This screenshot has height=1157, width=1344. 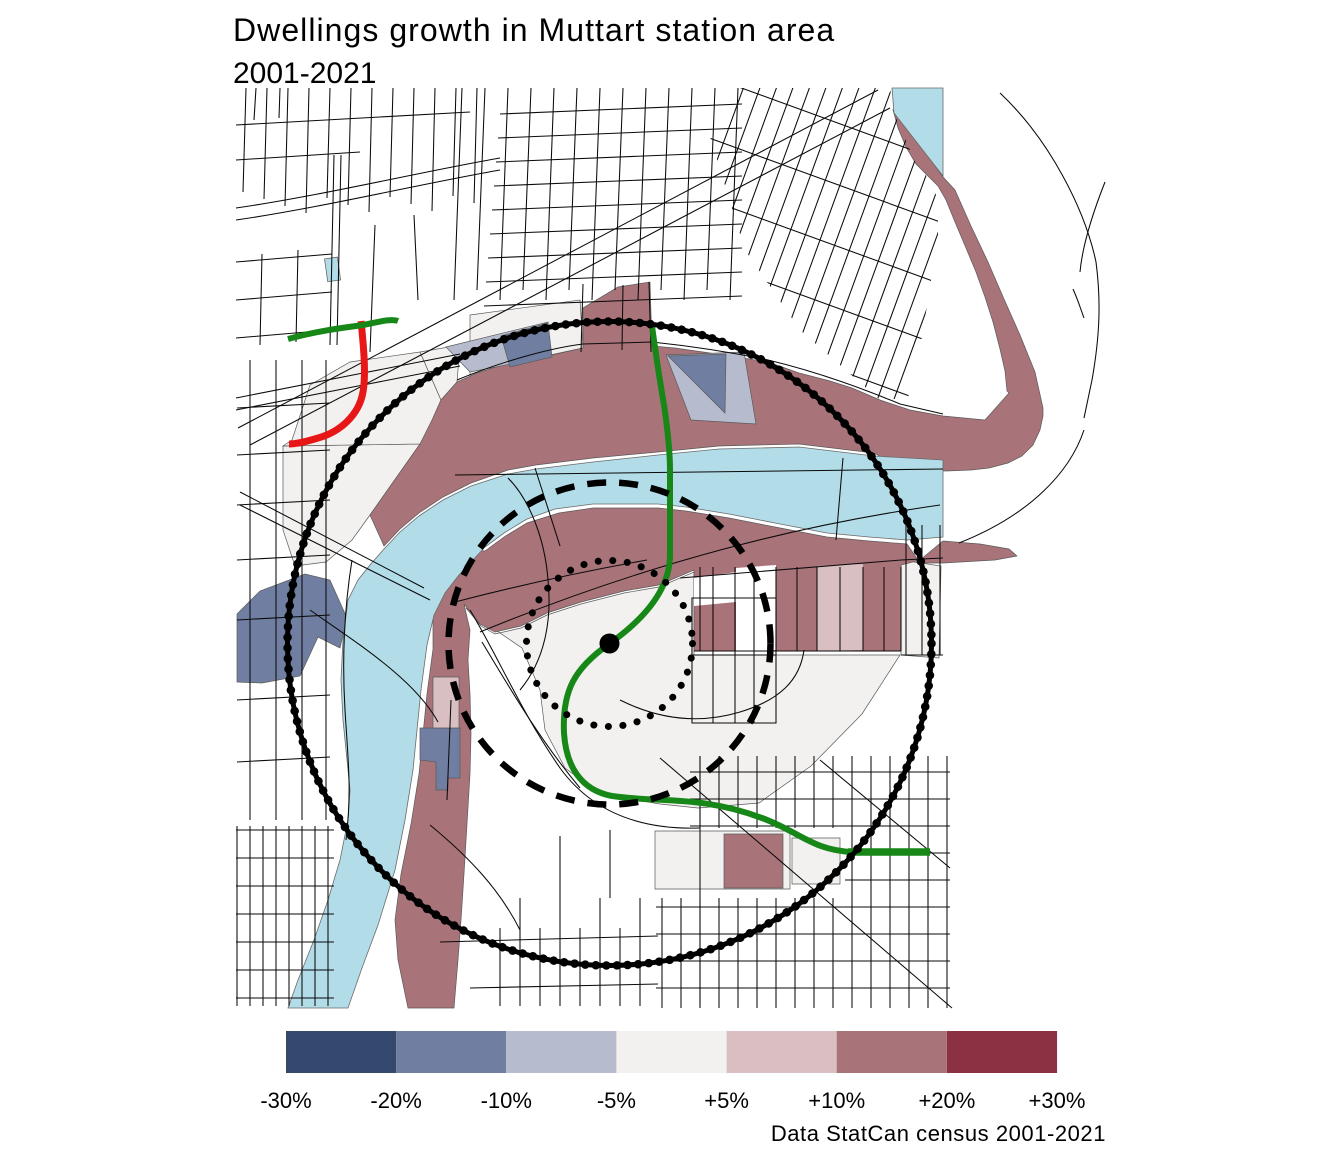 I want to click on svg-text: +5%, so click(x=726, y=1100).